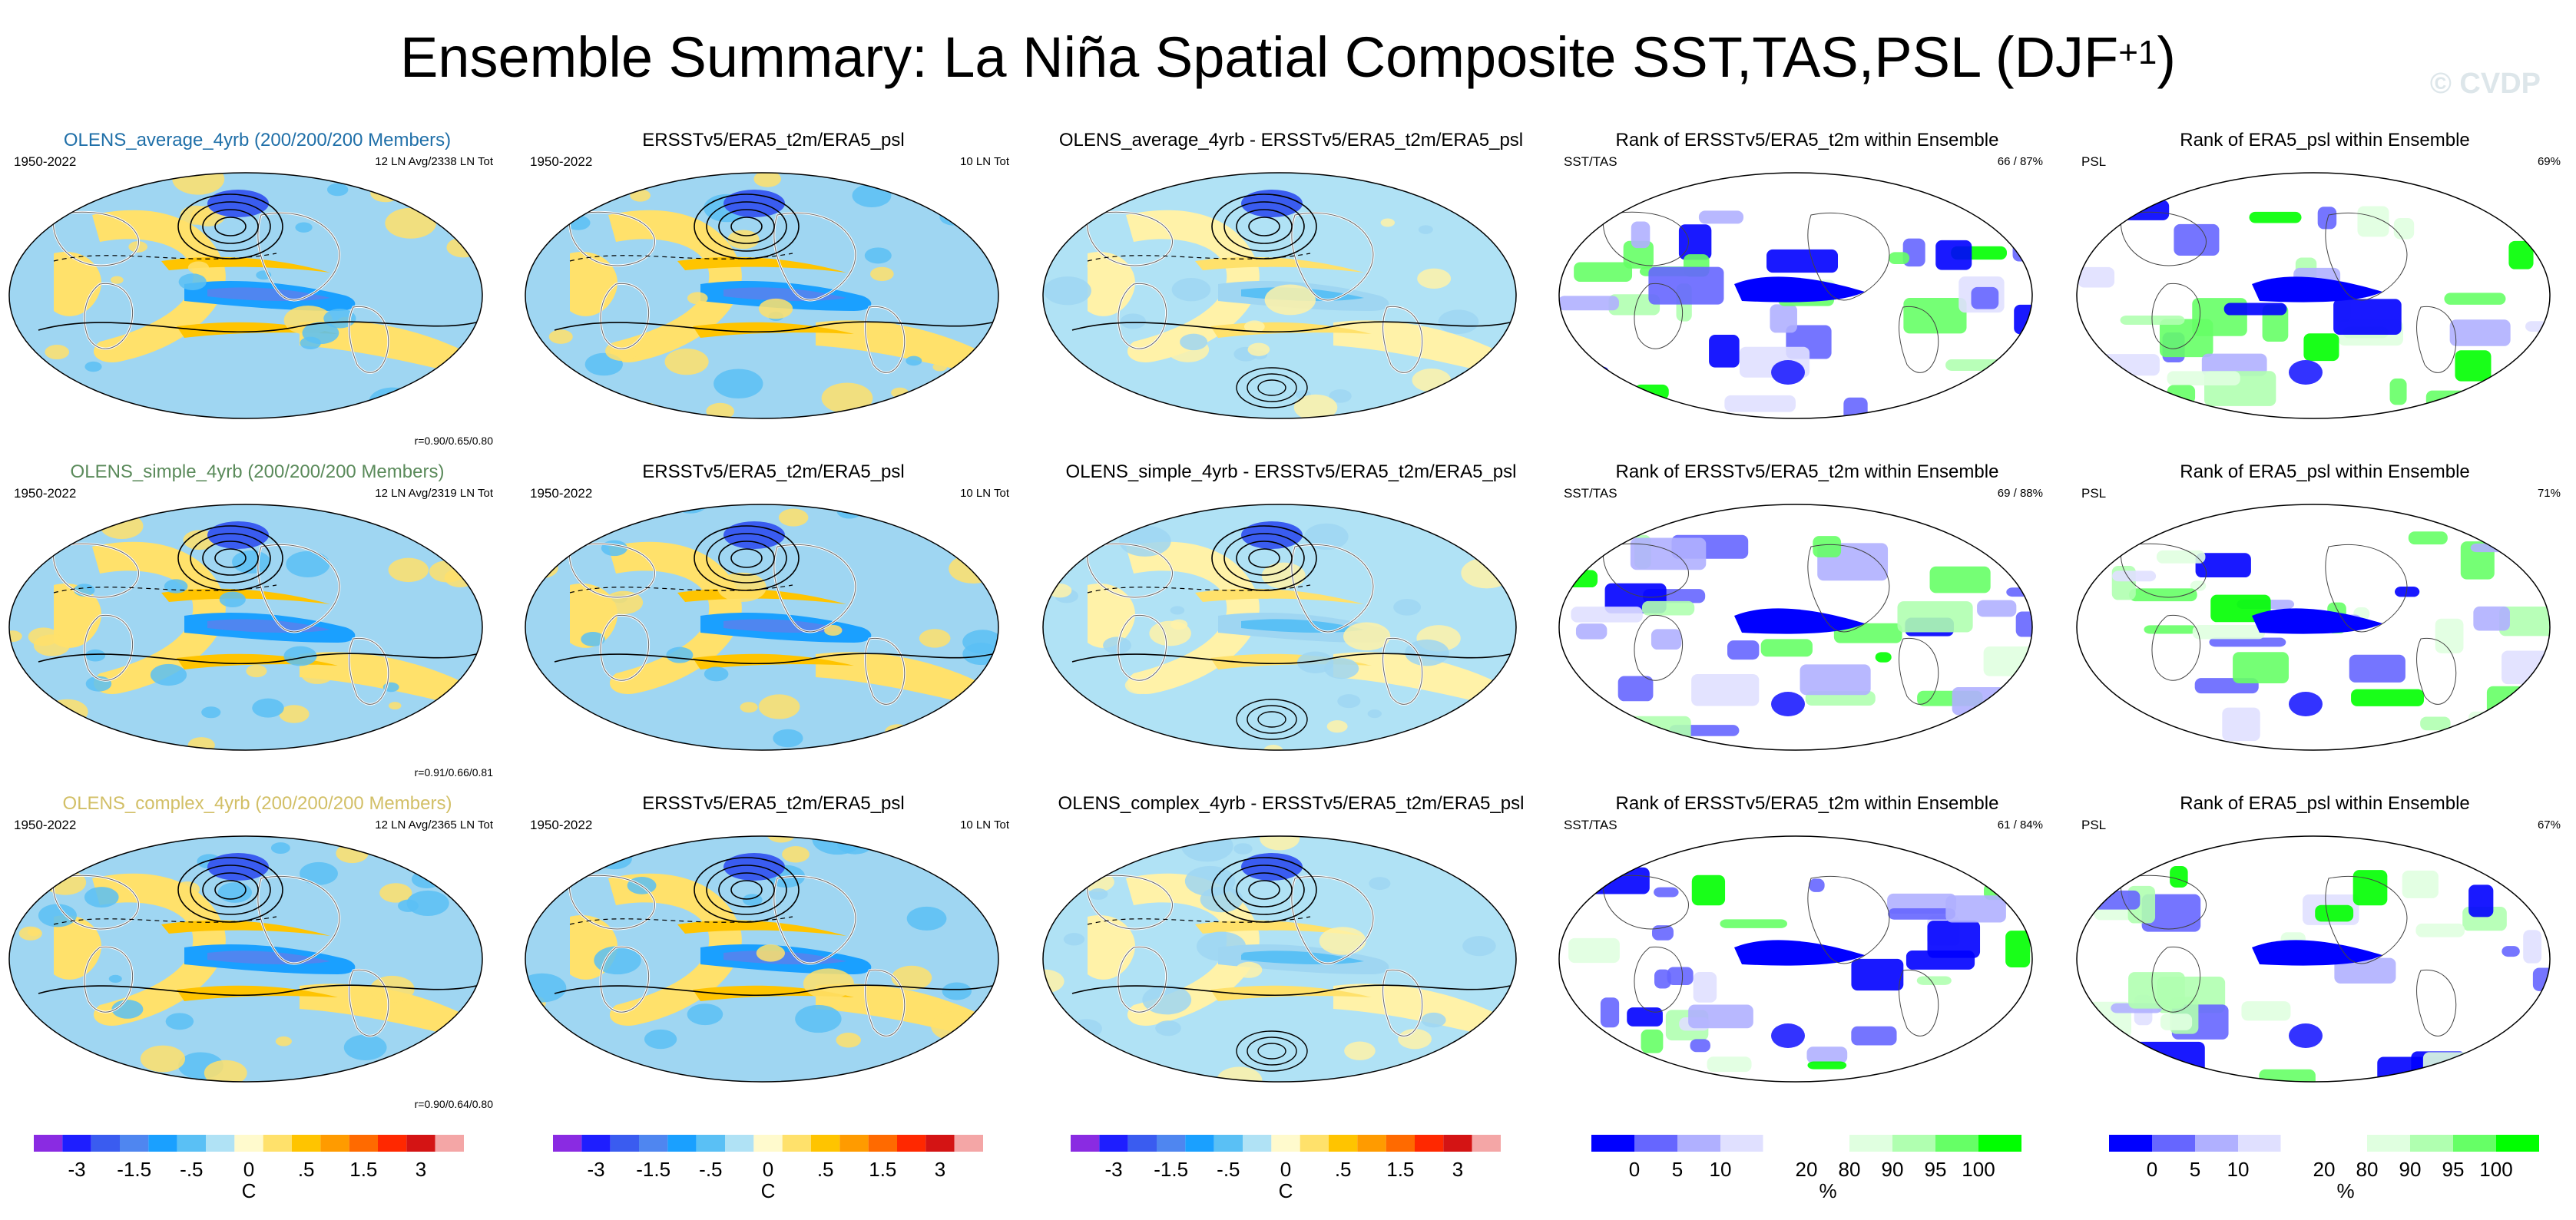  I want to click on colorbar-tick-label: 1.5, so click(883, 1169).